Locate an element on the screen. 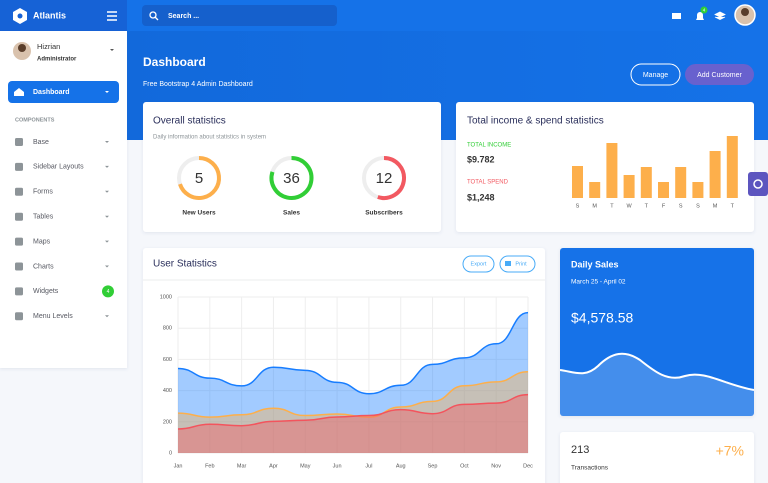  spend-label: TOTAL SPEND is located at coordinates (488, 183).